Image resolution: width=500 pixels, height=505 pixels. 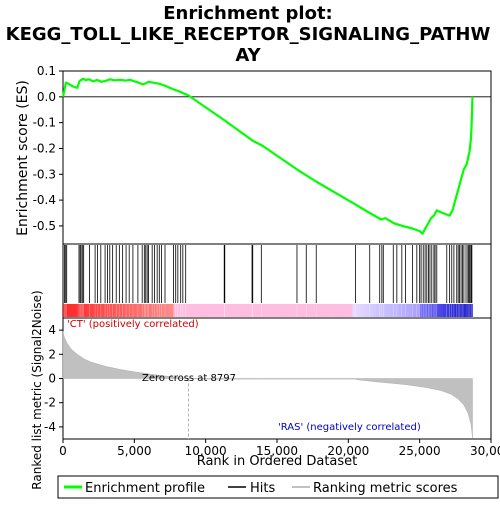 What do you see at coordinates (248, 13) in the screenshot?
I see `plot-title-line1: Enrichment plot:` at bounding box center [248, 13].